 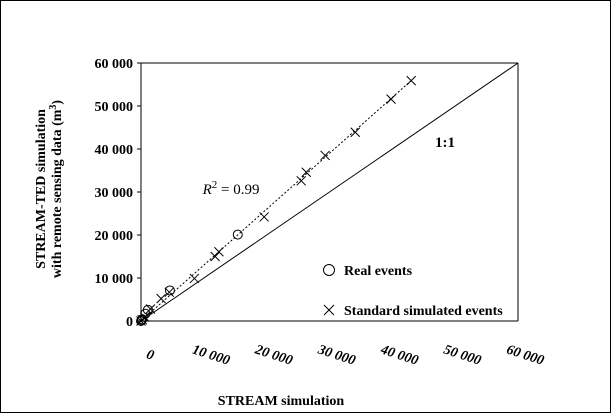 I want to click on x-tick-label: 30 000, so click(x=336, y=355).